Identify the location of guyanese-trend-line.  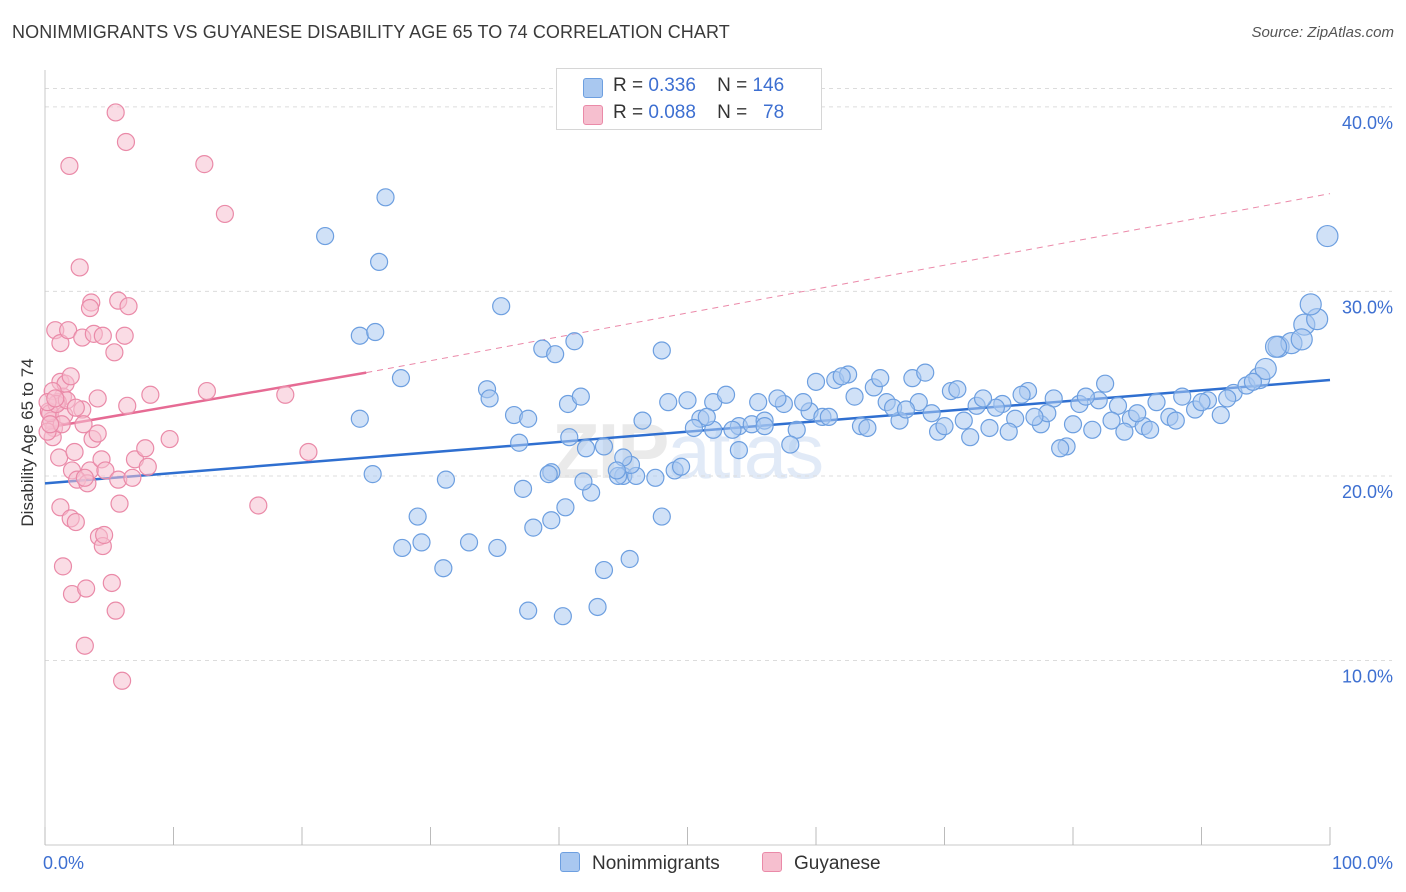
(205, 400).